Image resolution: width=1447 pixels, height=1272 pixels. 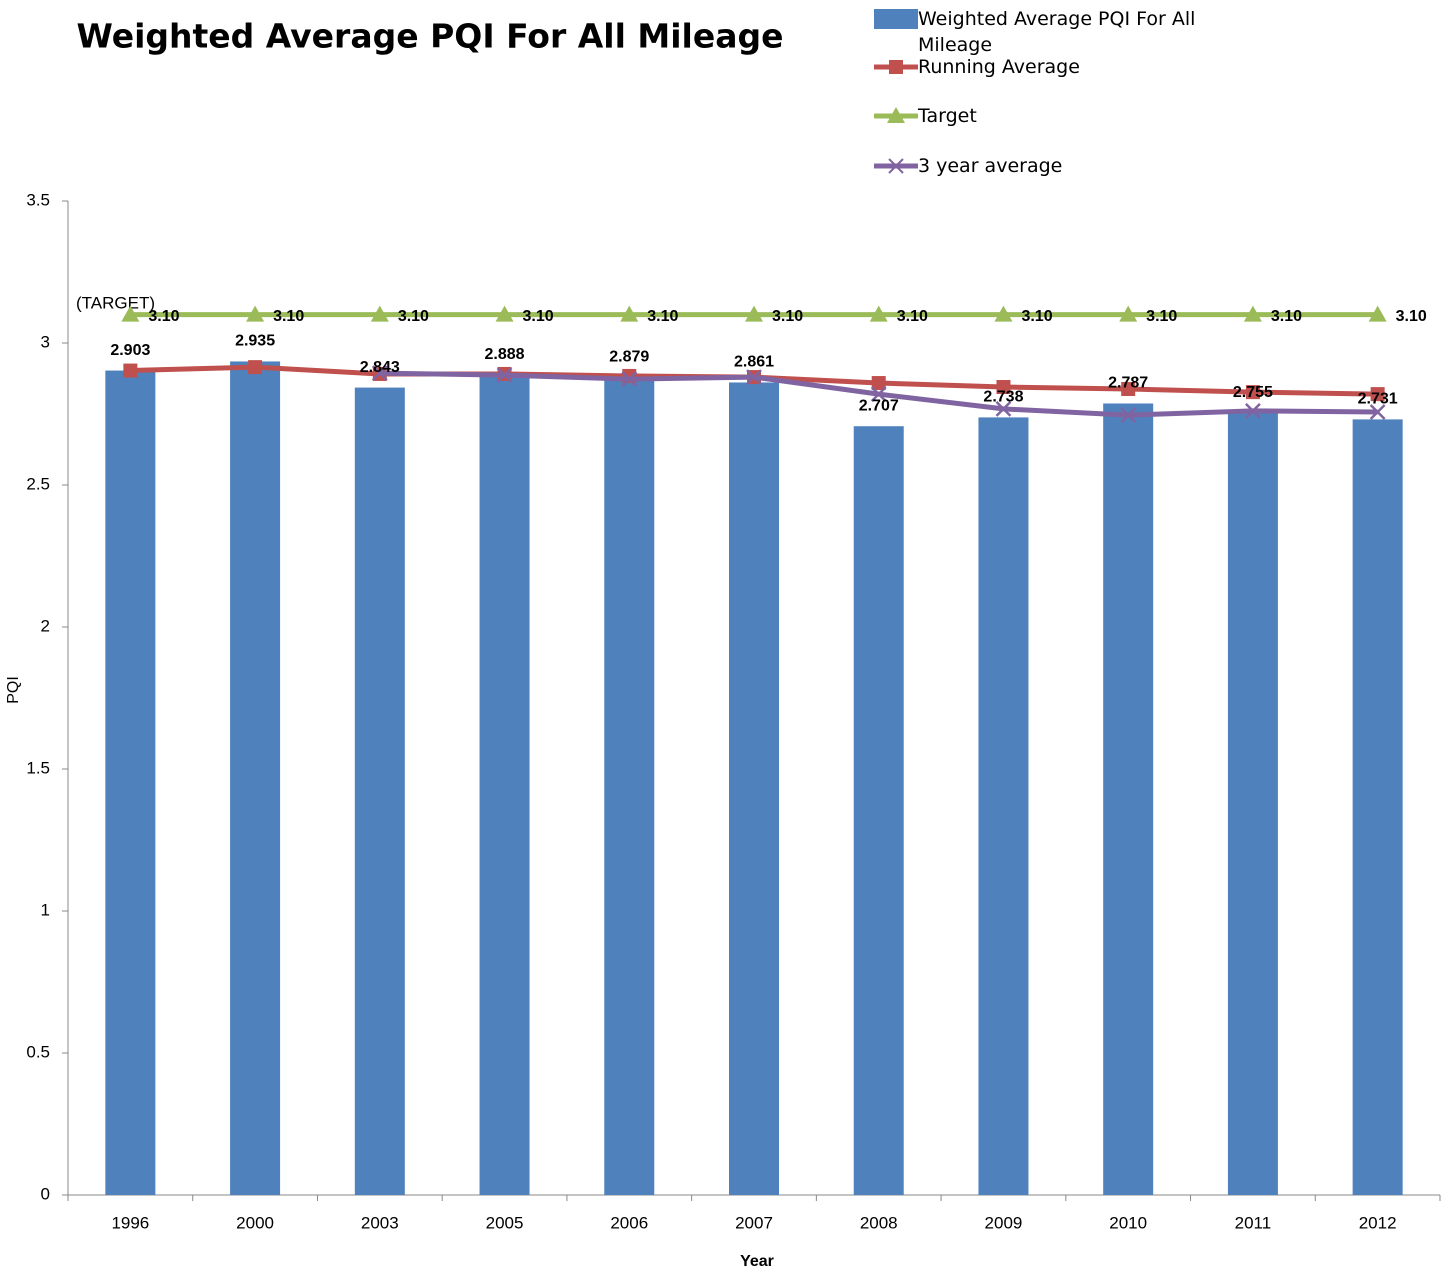 I want to click on y-tick-label: 1, so click(x=45, y=909).